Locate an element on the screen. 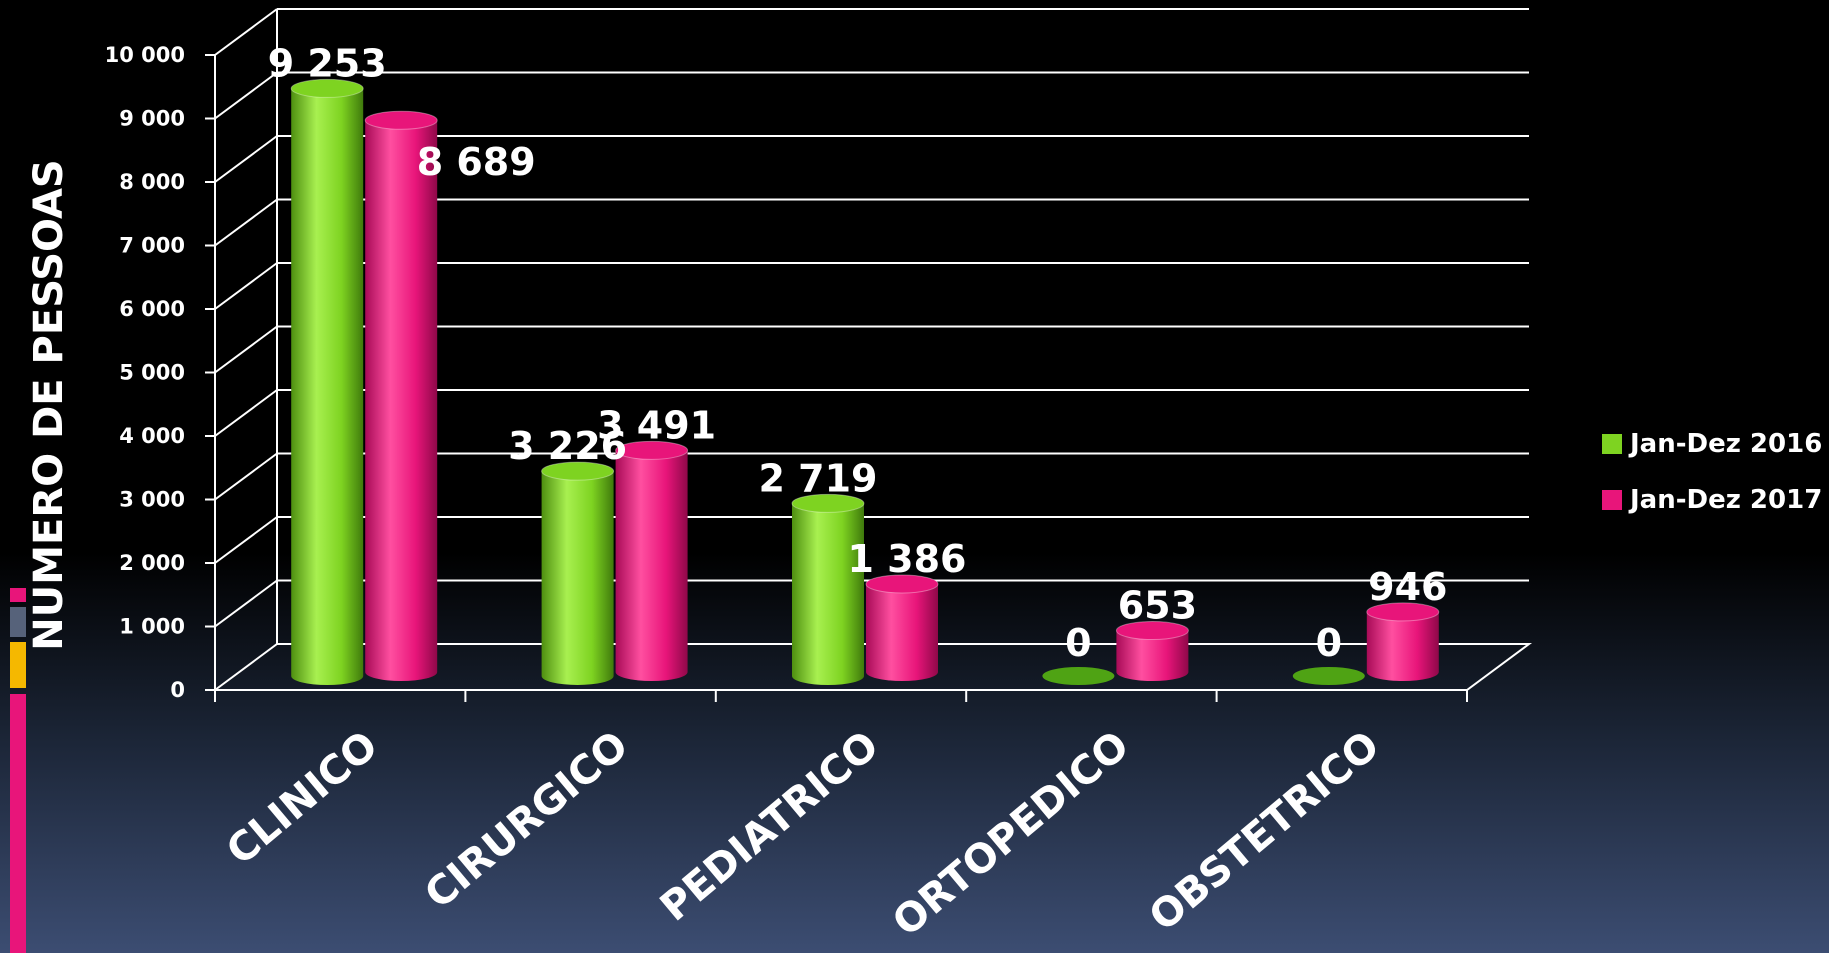 Image resolution: width=1829 pixels, height=953 pixels. y-tick-label: 9 000 is located at coordinates (152, 119).